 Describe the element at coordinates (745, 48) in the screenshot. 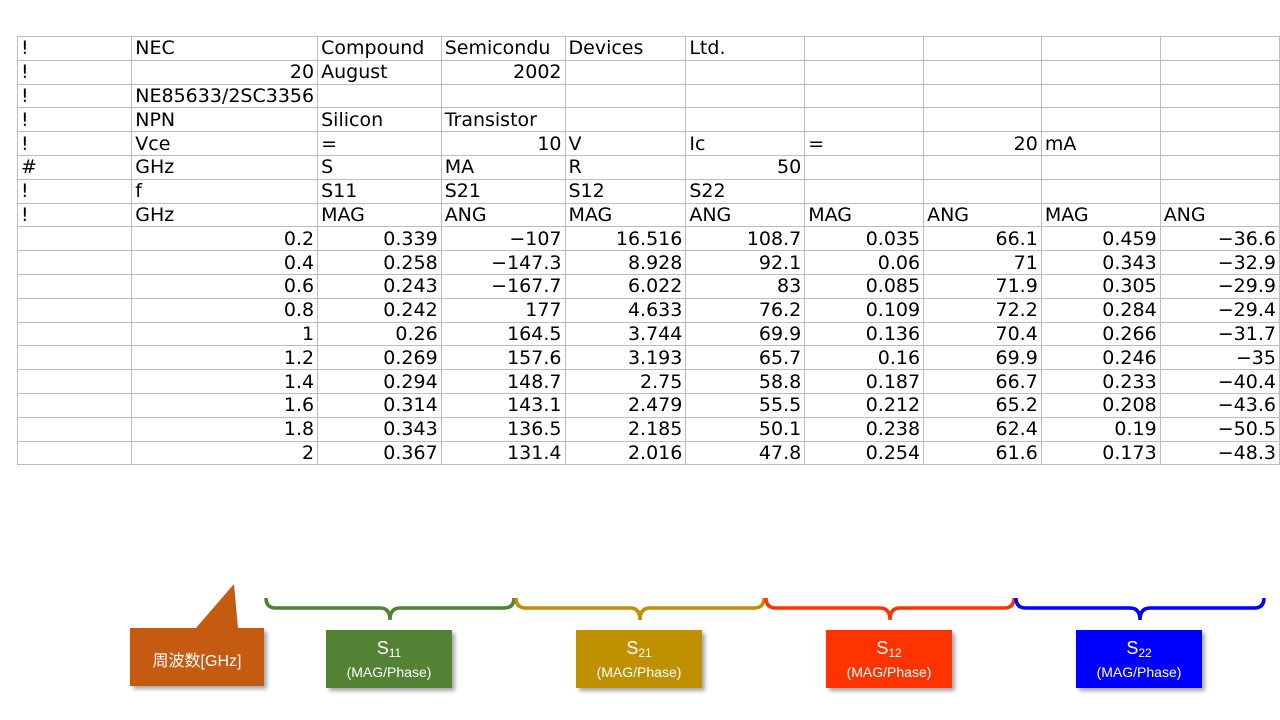

I see `table-cell: Ltd.` at that location.